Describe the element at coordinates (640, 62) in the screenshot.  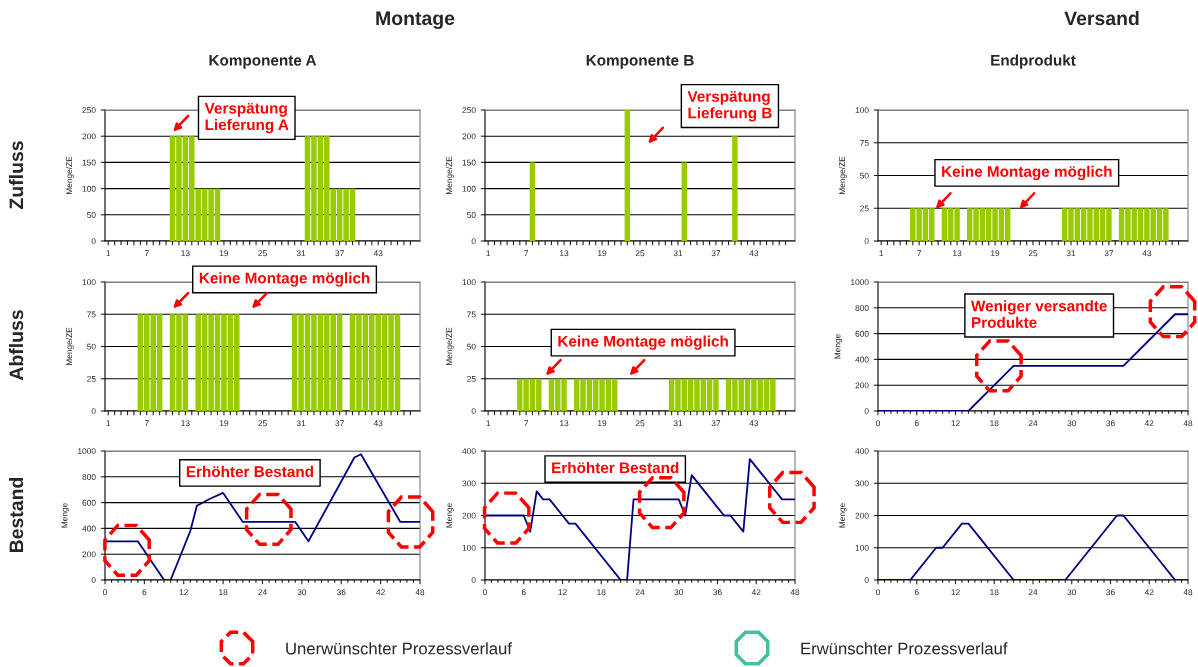
I see `chart-title: Komponente B` at that location.